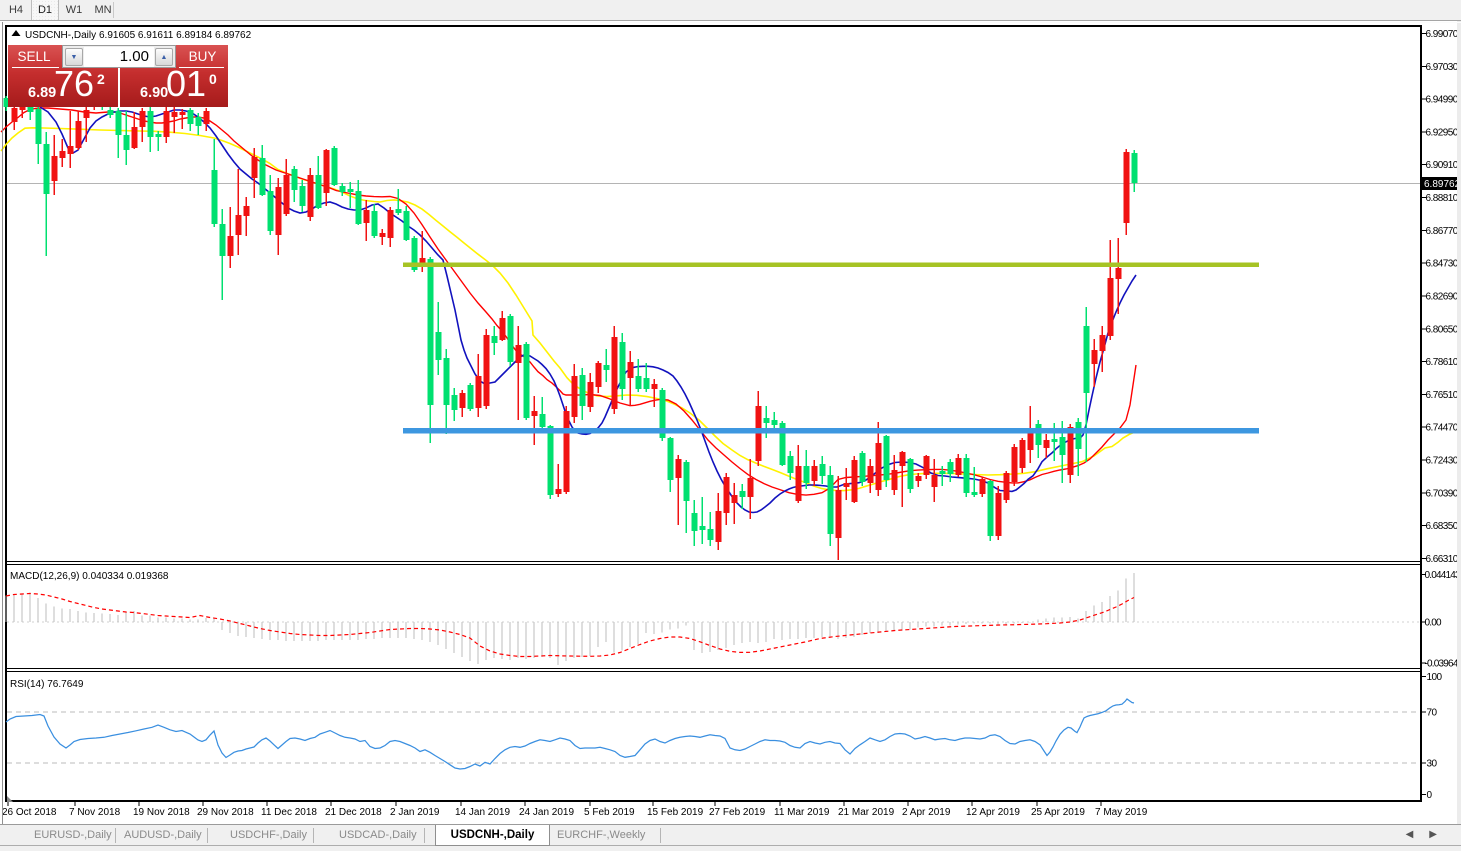 The height and width of the screenshot is (851, 1461). What do you see at coordinates (1442, 664) in the screenshot?
I see `svg-text: -0.03964` at bounding box center [1442, 664].